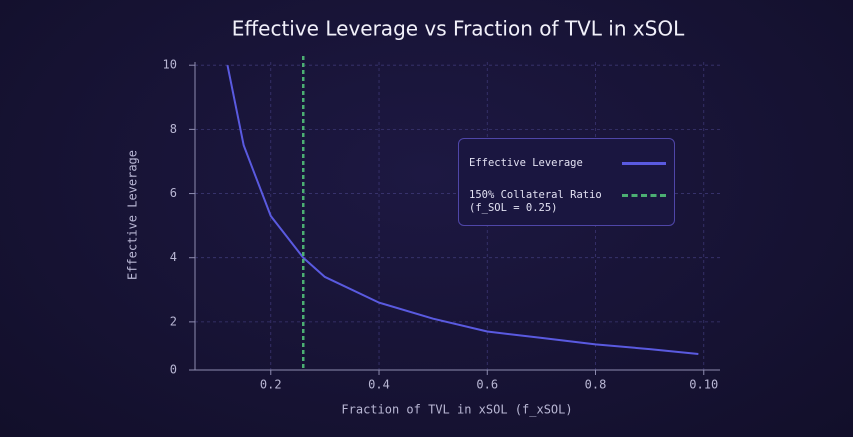 The width and height of the screenshot is (853, 437). What do you see at coordinates (535, 201) in the screenshot?
I see `legend-label: 150% Collateral Ratio (f_SOL = 0.25)` at bounding box center [535, 201].